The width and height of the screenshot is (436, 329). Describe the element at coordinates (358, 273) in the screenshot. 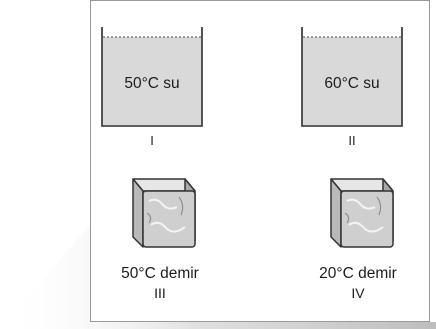

I see `cube-iv-label: 20°C demir` at that location.